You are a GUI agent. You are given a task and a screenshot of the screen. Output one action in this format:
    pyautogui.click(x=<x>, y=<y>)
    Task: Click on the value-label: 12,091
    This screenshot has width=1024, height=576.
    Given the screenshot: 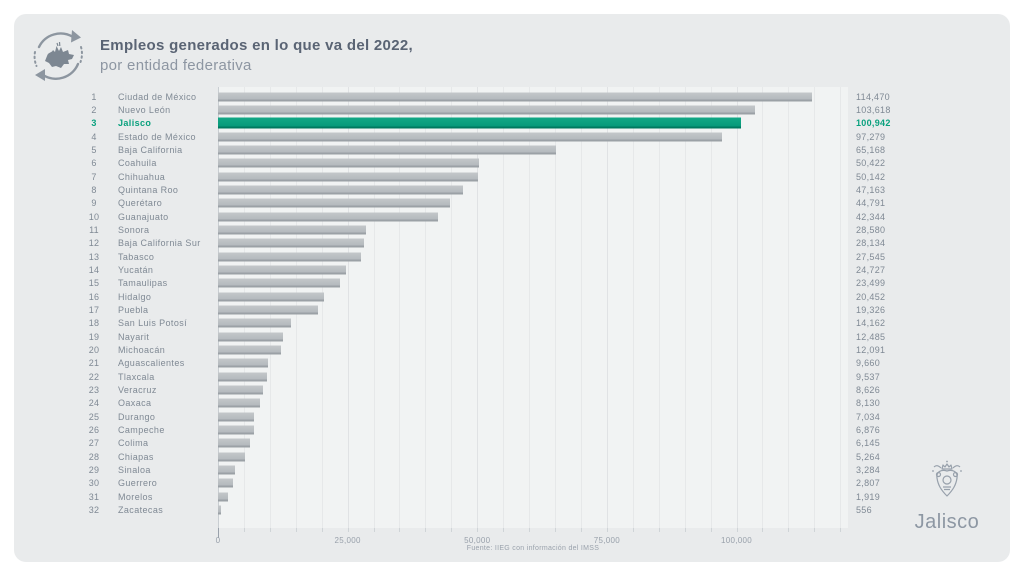 What is the action you would take?
    pyautogui.click(x=871, y=349)
    